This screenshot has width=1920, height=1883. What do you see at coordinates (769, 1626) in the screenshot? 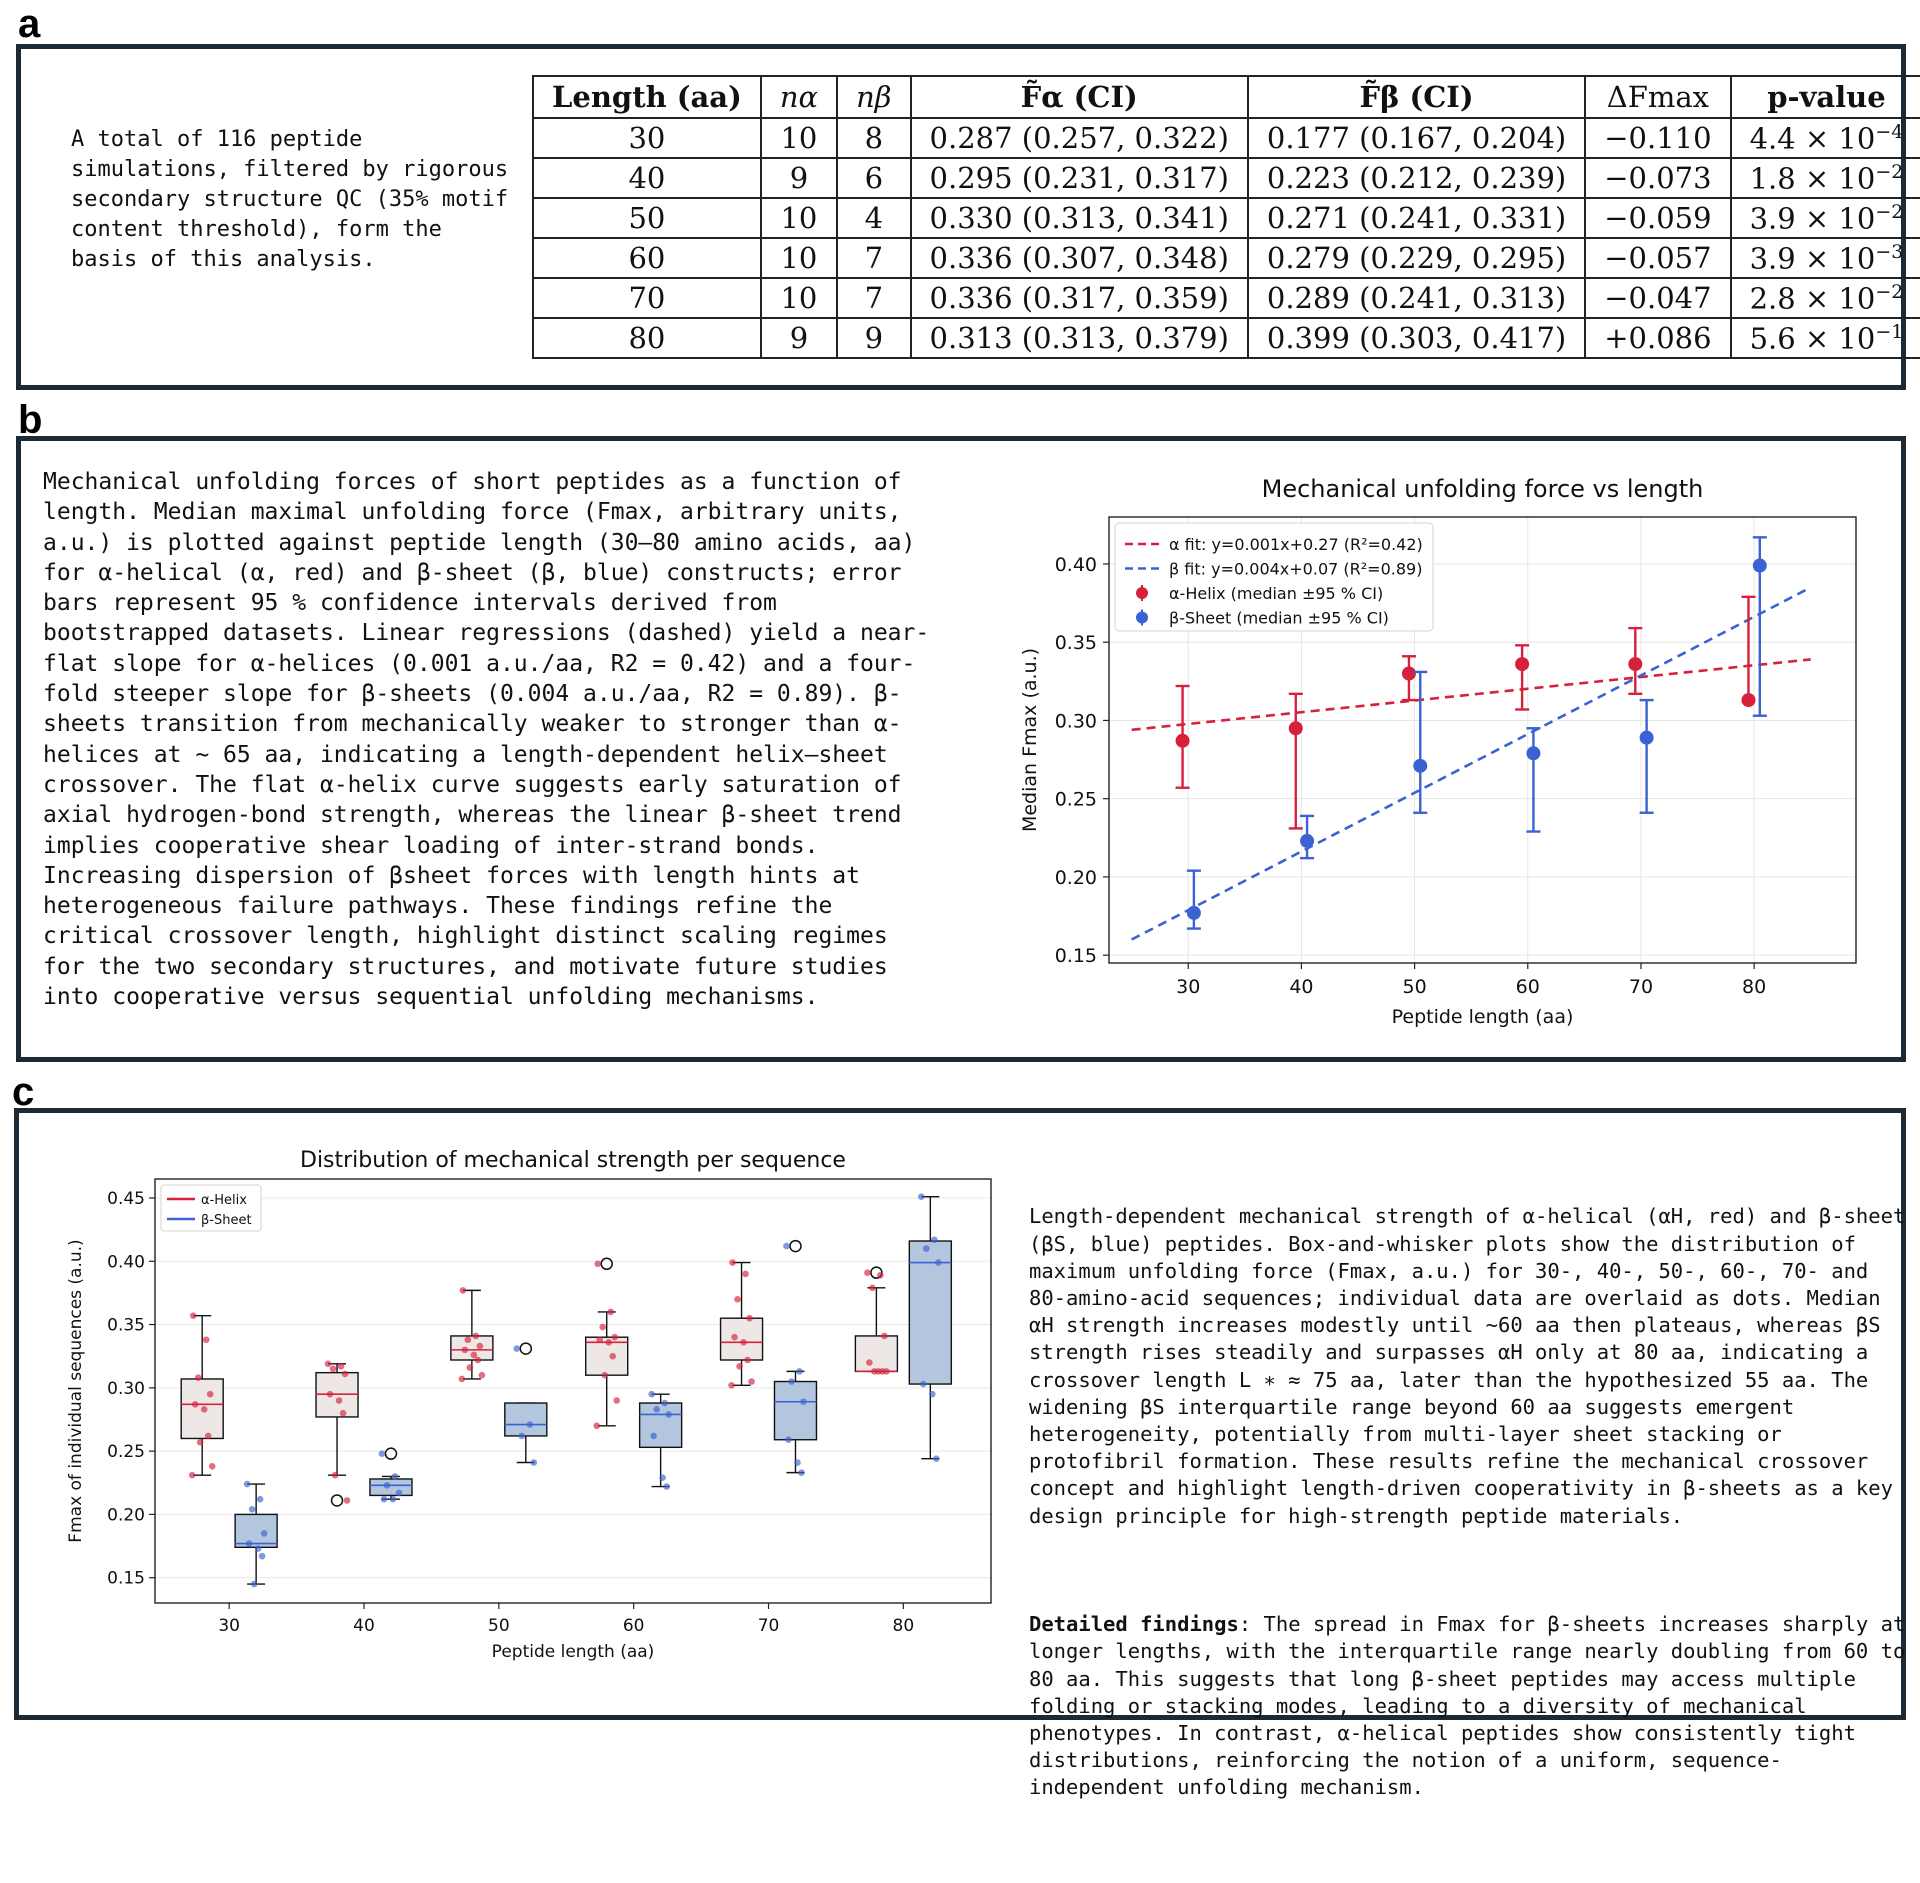
I see `x-tick-label: 70` at bounding box center [769, 1626].